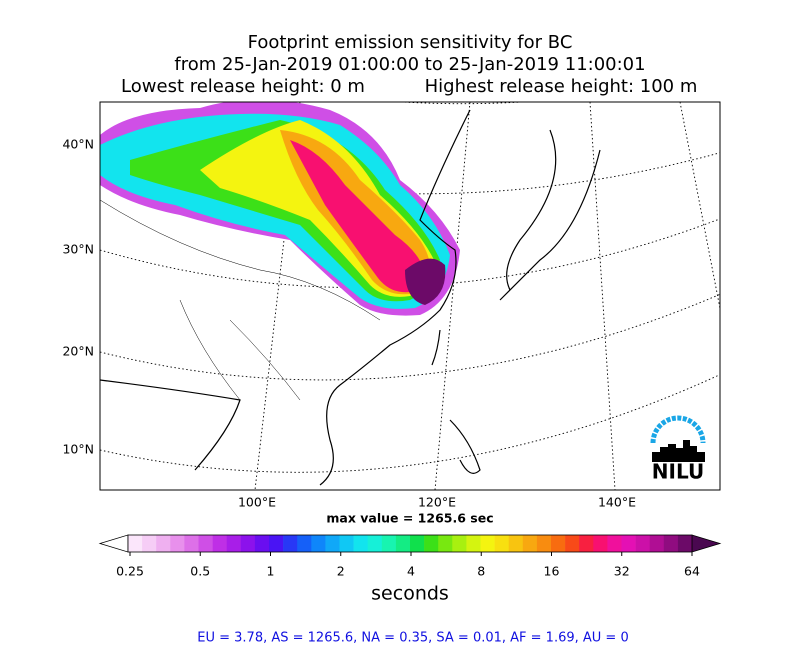 The width and height of the screenshot is (800, 654). I want to click on title: Lowest release height: 0 m, so click(243, 86).